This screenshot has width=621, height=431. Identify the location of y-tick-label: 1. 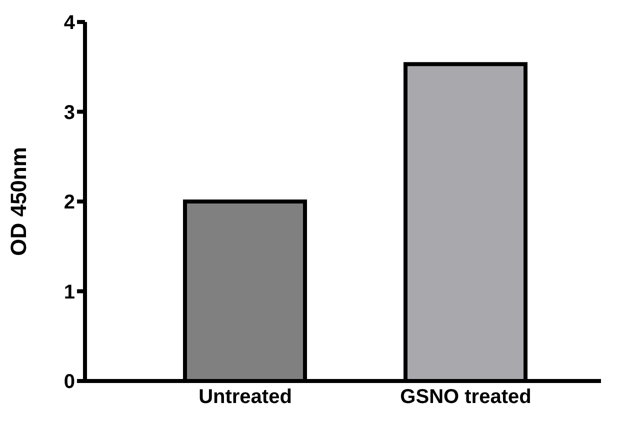
(69, 292).